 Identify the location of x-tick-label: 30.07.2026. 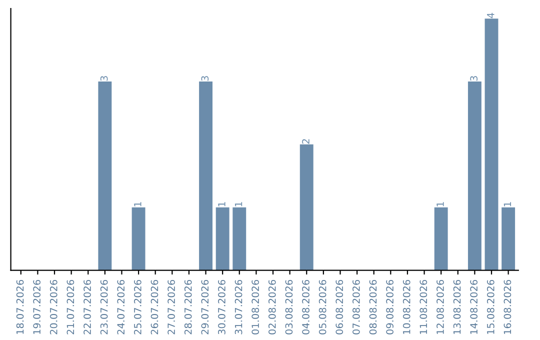
(222, 307).